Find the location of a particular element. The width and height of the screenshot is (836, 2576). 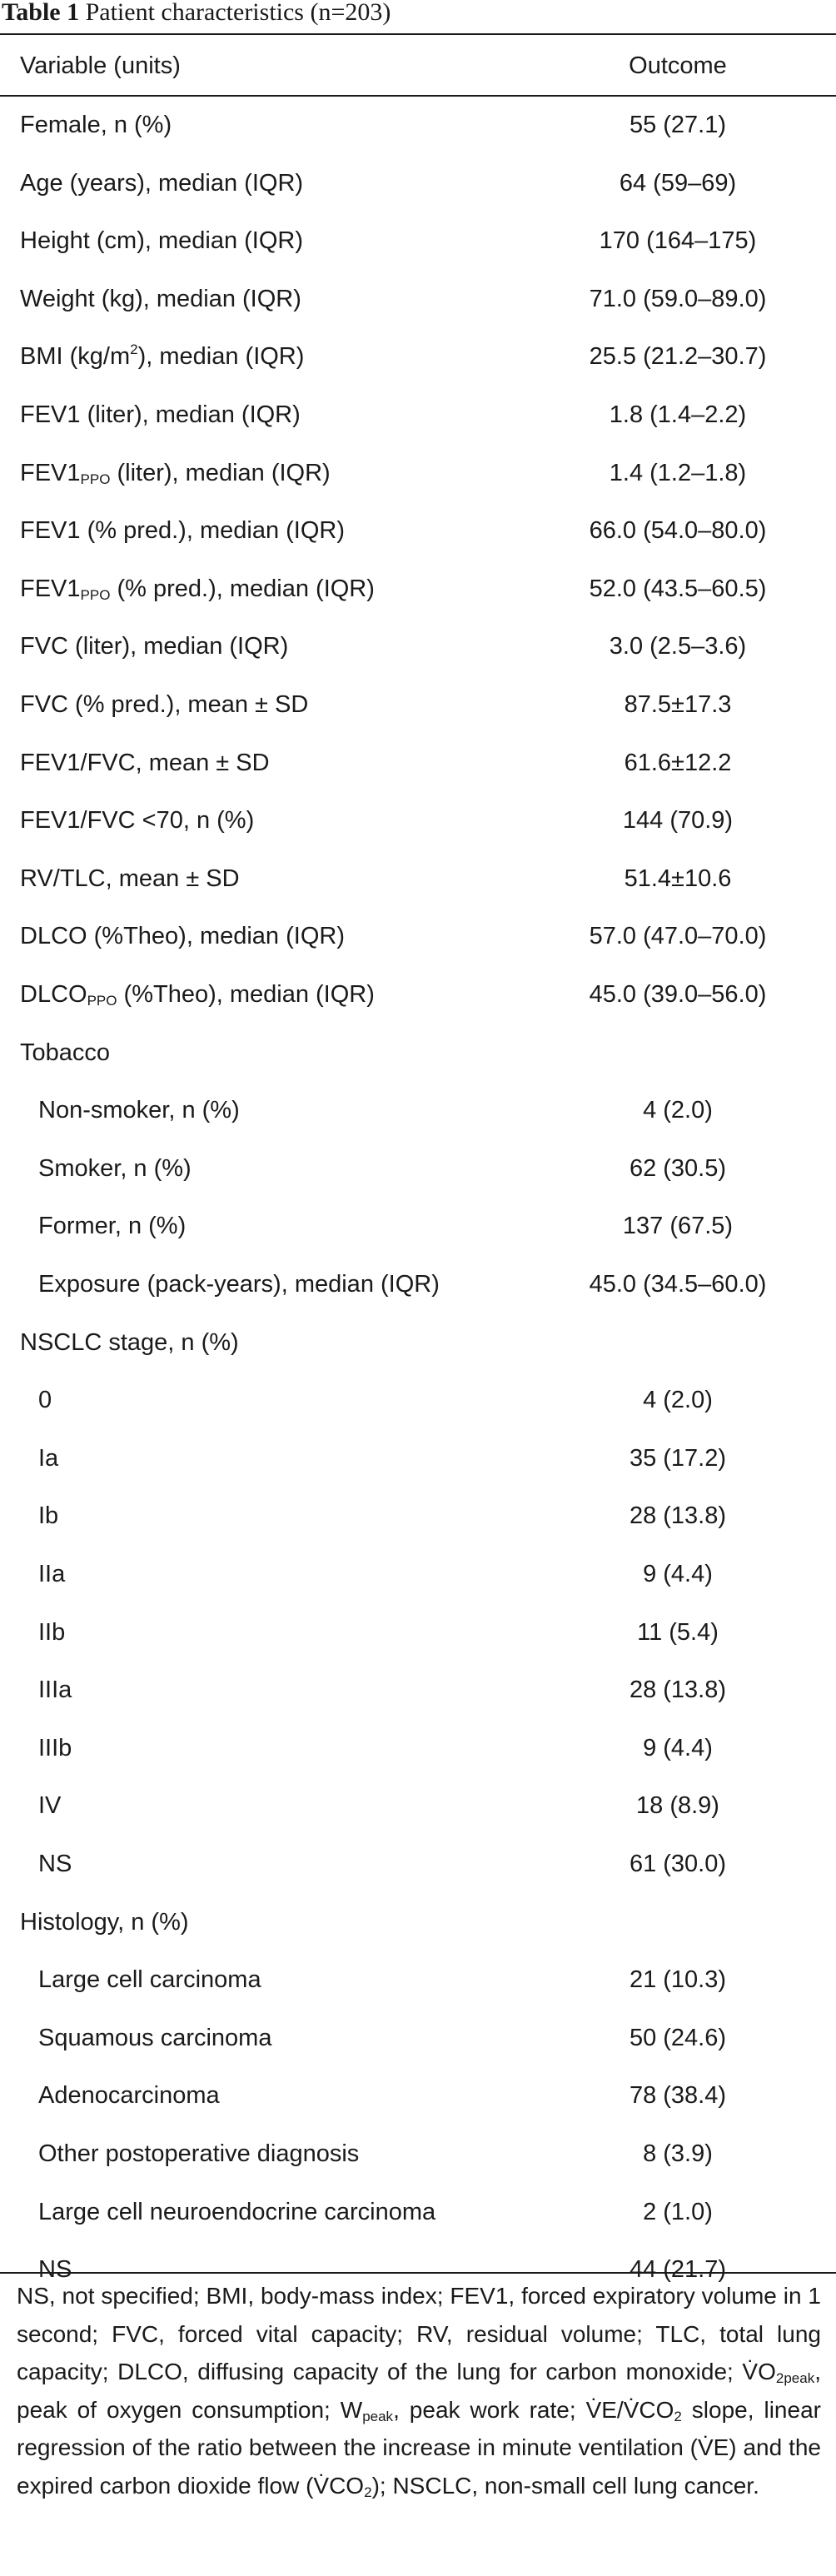

text-fragment: DLCO (%Theo), median (IQR) is located at coordinates (182, 937).